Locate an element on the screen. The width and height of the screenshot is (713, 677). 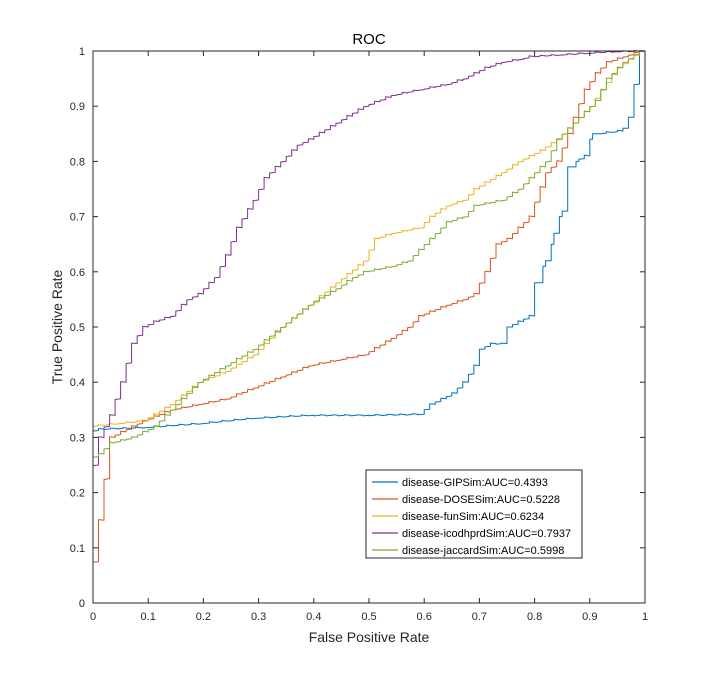
x-tick-label: 0.9 is located at coordinates (589, 617).